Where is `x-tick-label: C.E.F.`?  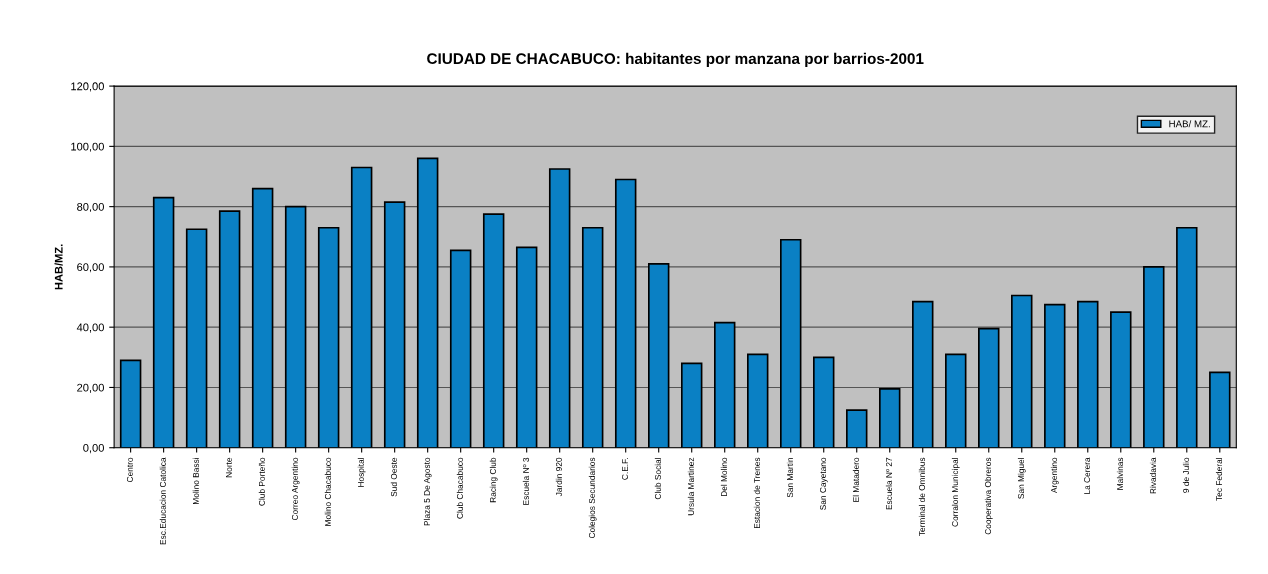
x-tick-label: C.E.F. is located at coordinates (625, 469).